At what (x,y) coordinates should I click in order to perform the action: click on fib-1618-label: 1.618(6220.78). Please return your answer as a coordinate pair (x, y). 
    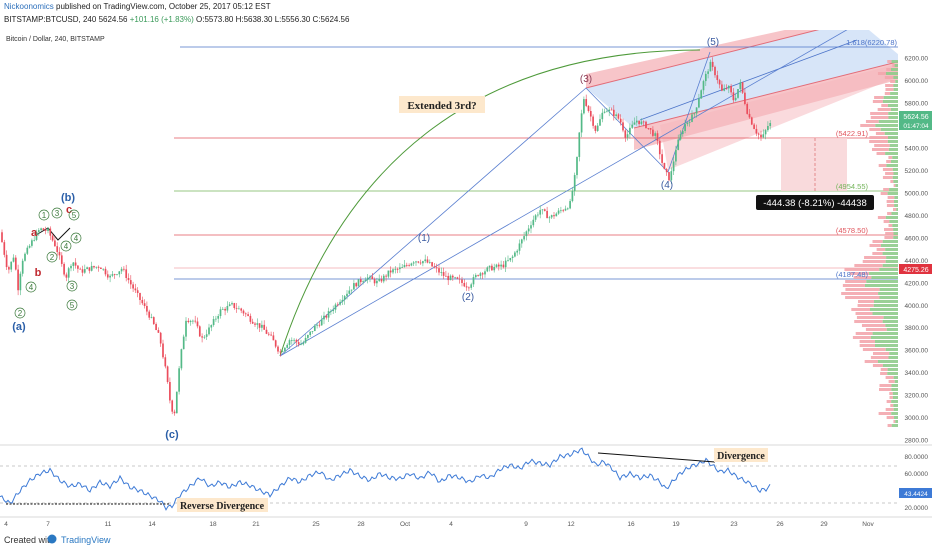
    Looking at the image, I should click on (871, 42).